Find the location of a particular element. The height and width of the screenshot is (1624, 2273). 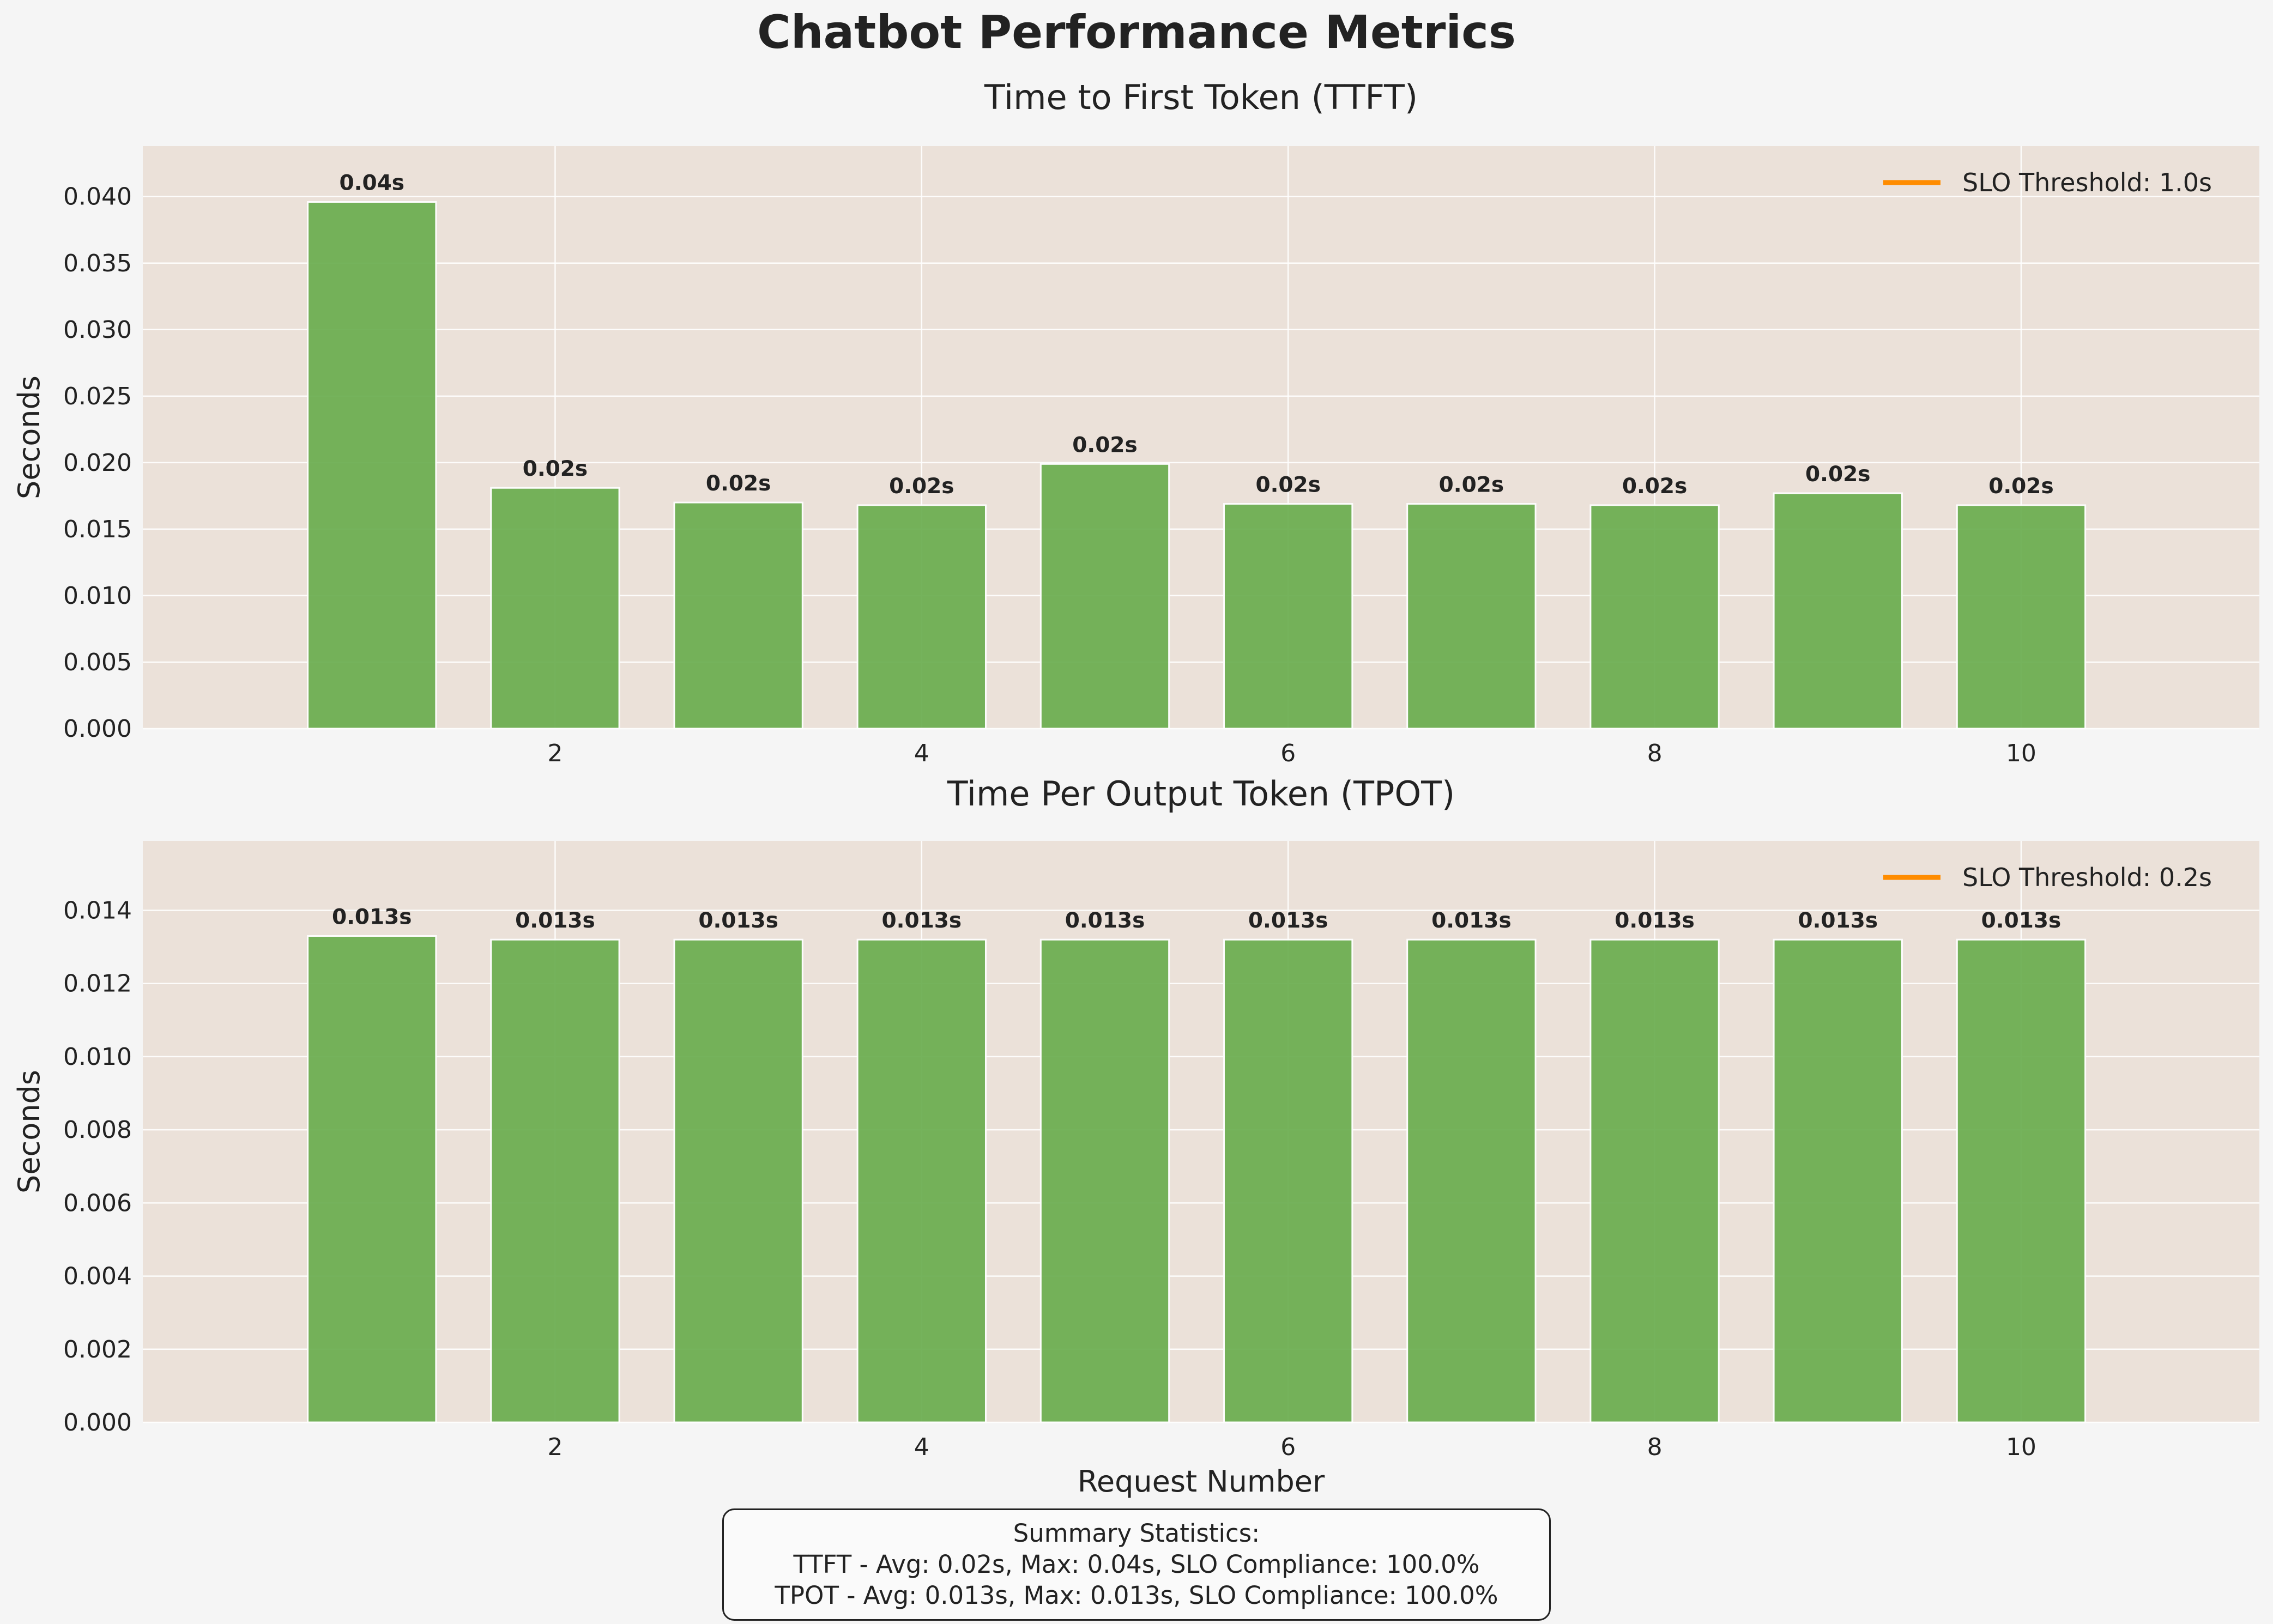

y-tick-label: 0.002 is located at coordinates (97, 1350).